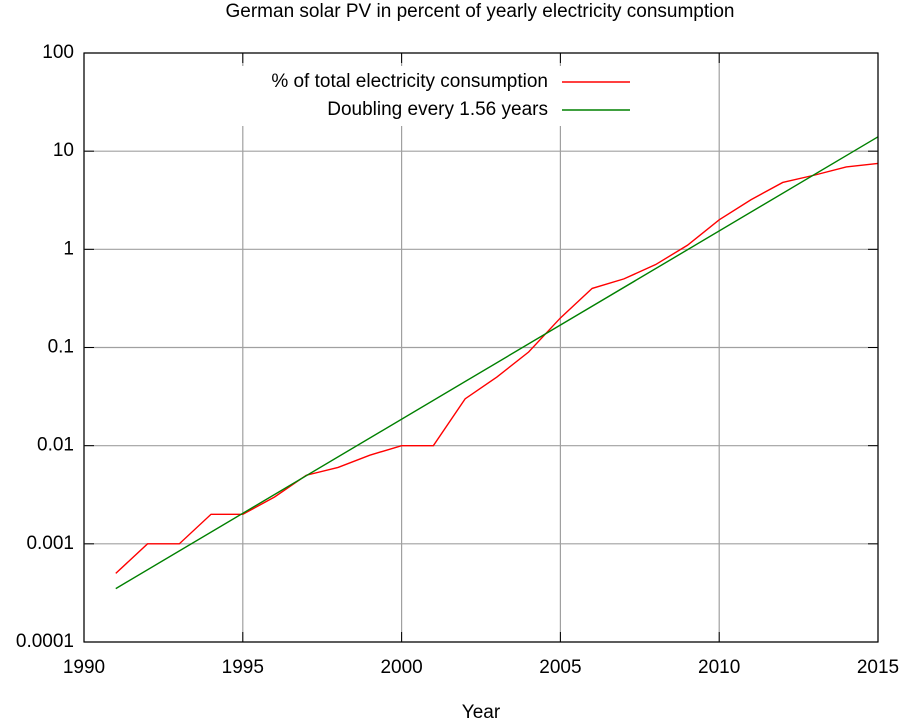 Image resolution: width=903 pixels, height=722 pixels. I want to click on y-tick-label: 0.1, so click(61, 347).